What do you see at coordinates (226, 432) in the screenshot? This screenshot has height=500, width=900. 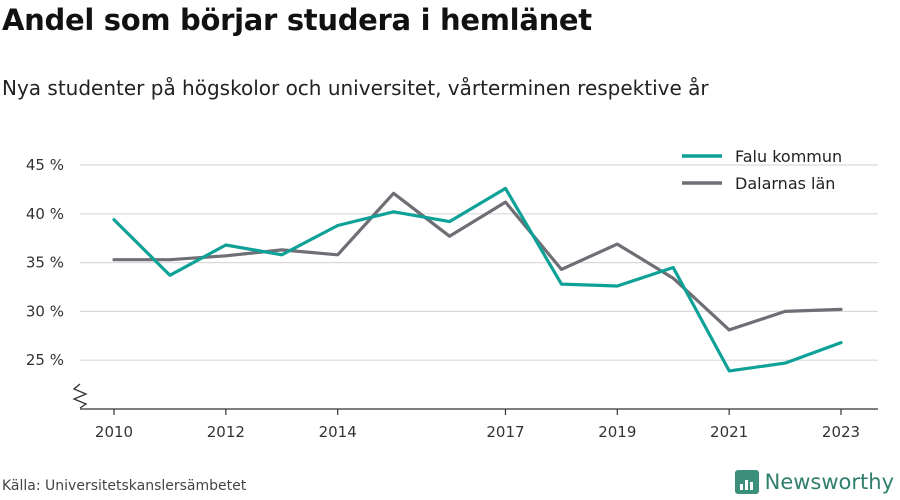 I see `x-tick-label: 2012` at bounding box center [226, 432].